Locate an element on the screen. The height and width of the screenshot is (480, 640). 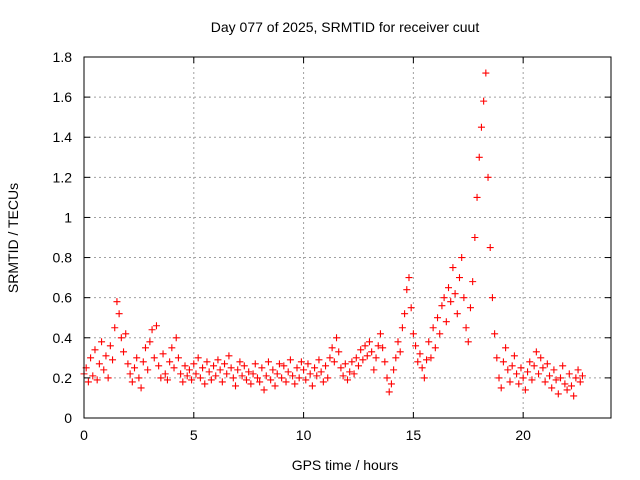
y-tick-label: 0.6 is located at coordinates (63, 298).